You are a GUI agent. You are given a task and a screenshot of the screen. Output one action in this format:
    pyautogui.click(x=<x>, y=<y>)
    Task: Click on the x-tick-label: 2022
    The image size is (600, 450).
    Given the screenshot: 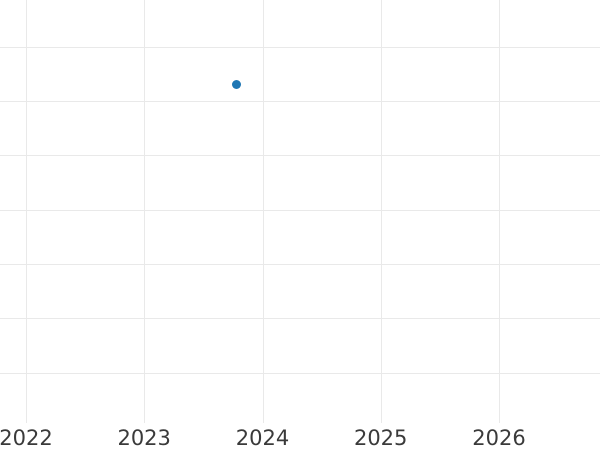 What is the action you would take?
    pyautogui.click(x=26, y=438)
    